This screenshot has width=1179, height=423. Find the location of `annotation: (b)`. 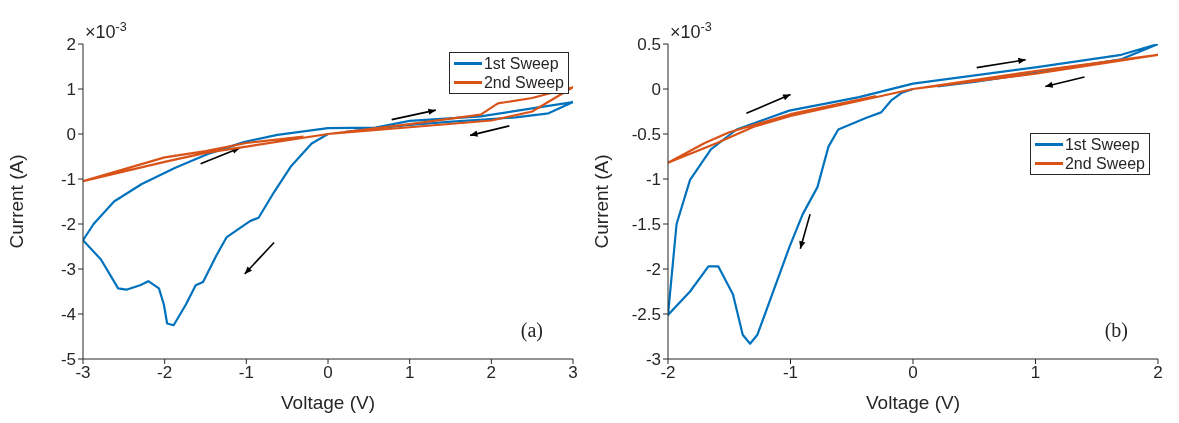

annotation: (b) is located at coordinates (1116, 330).